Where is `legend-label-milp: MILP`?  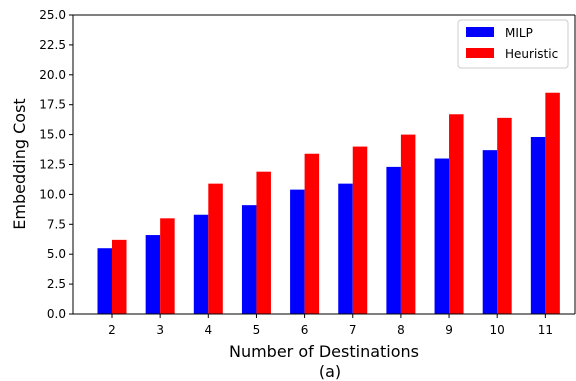
legend-label-milp: MILP is located at coordinates (519, 33).